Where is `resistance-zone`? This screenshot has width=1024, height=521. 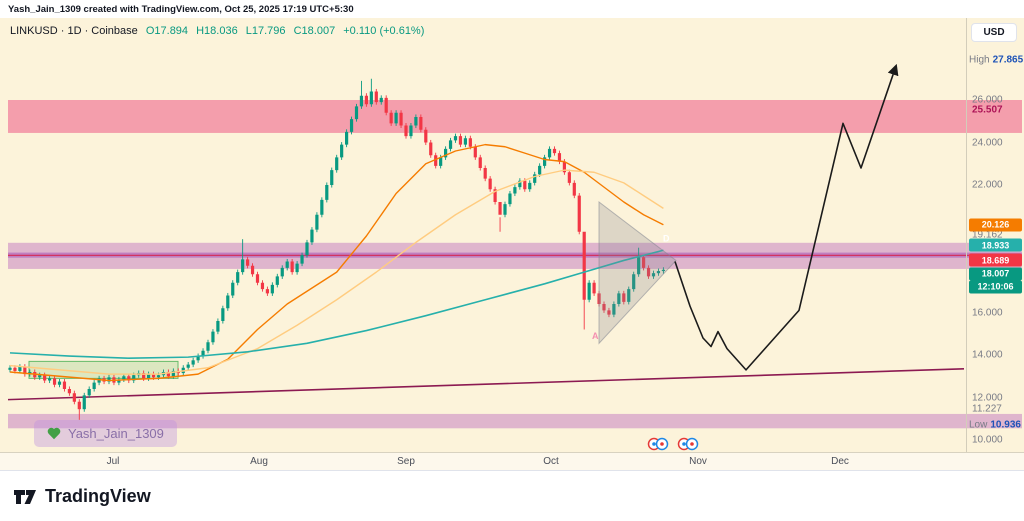
resistance-zone is located at coordinates (515, 116).